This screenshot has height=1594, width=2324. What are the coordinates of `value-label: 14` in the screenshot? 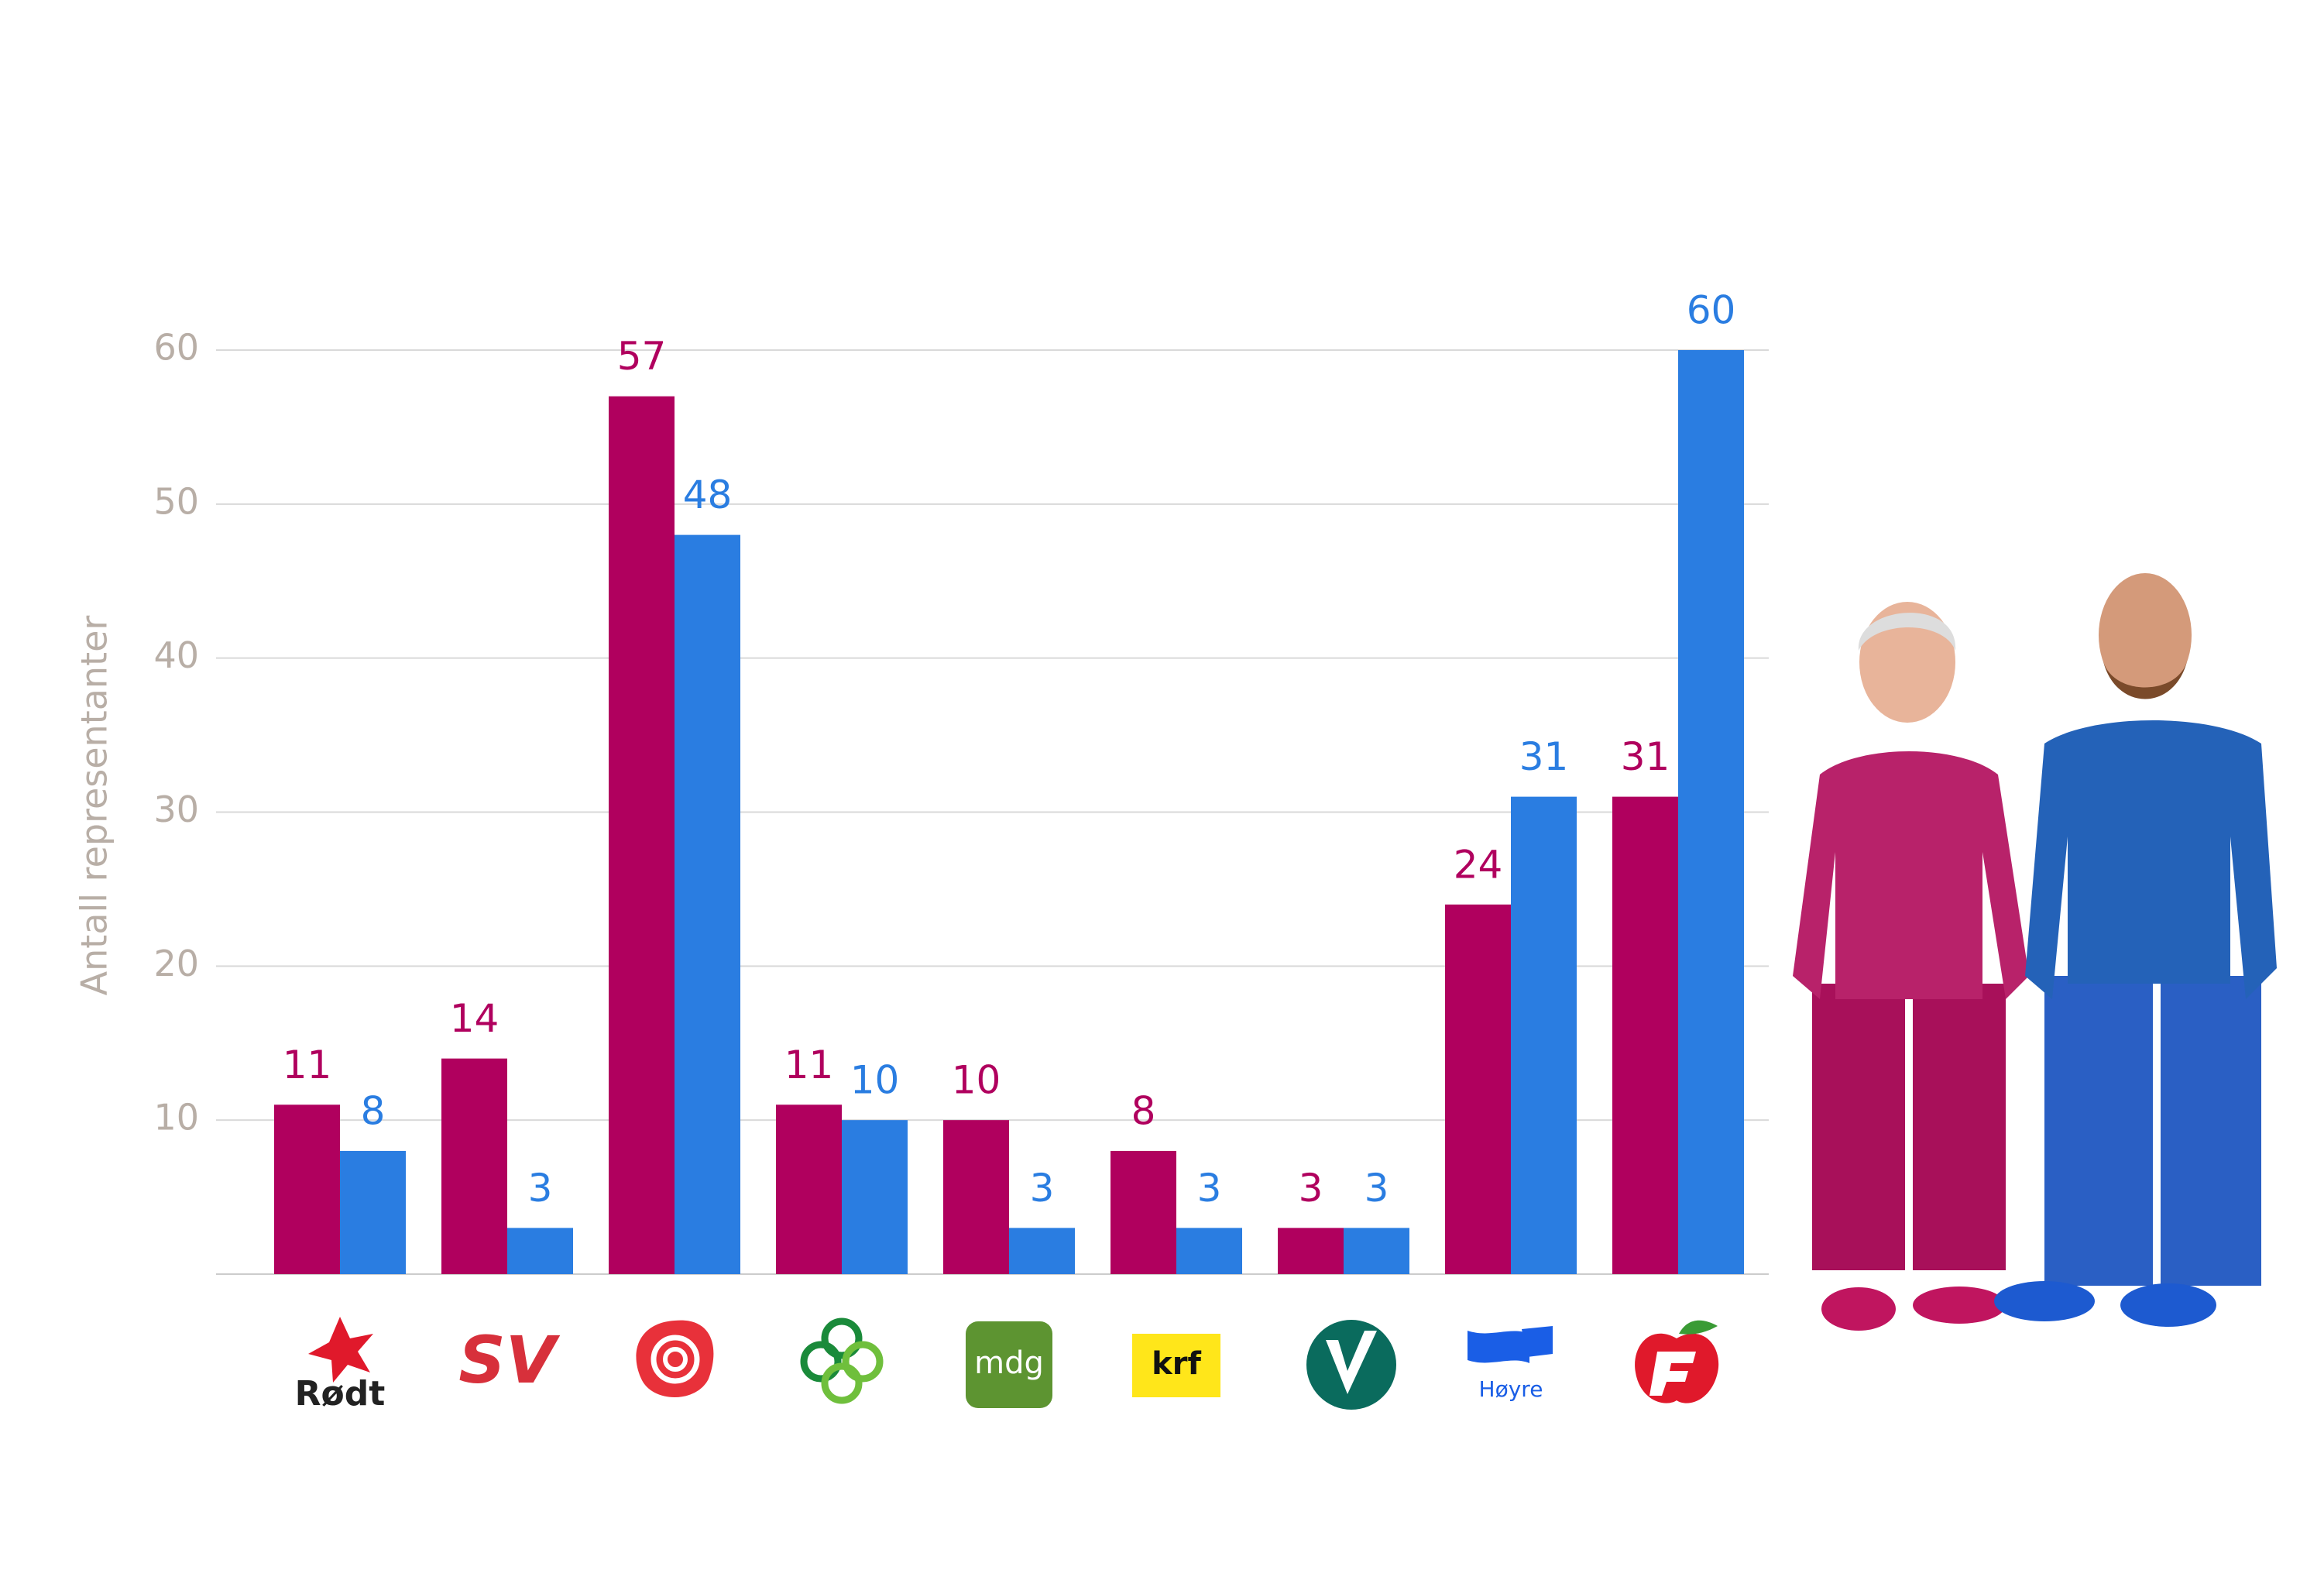 It's located at (475, 1018).